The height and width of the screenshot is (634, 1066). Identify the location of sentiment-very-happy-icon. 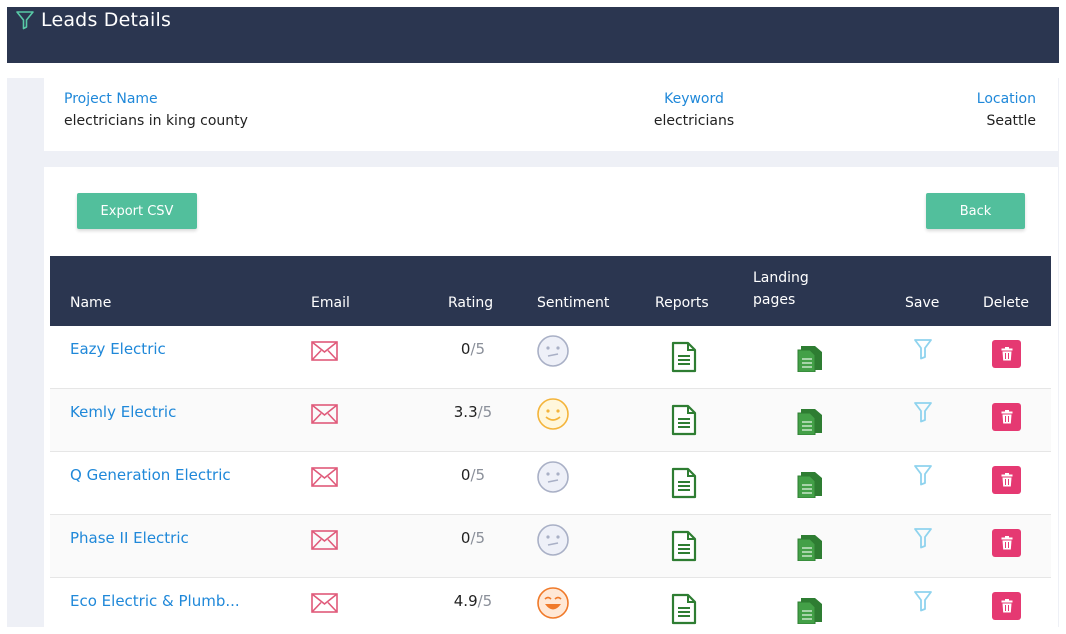
(553, 603).